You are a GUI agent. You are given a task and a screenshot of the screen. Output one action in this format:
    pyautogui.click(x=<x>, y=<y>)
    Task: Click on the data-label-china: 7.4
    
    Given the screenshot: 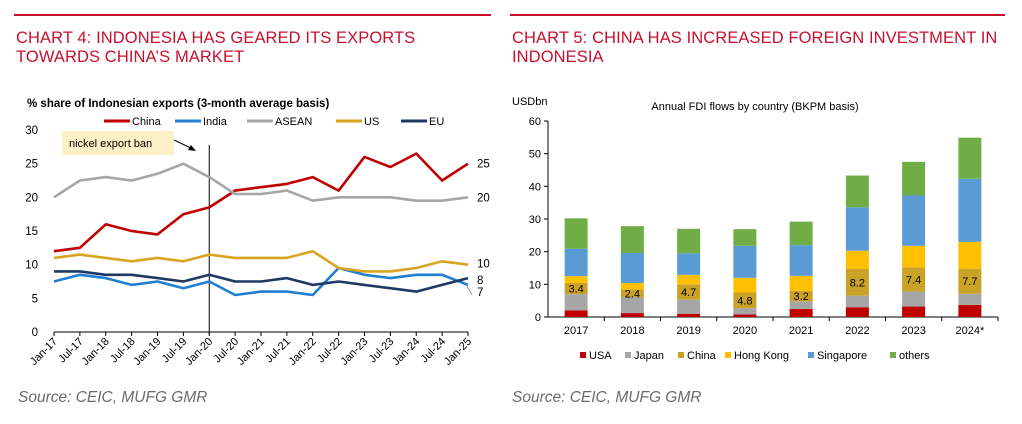 What is the action you would take?
    pyautogui.click(x=913, y=280)
    